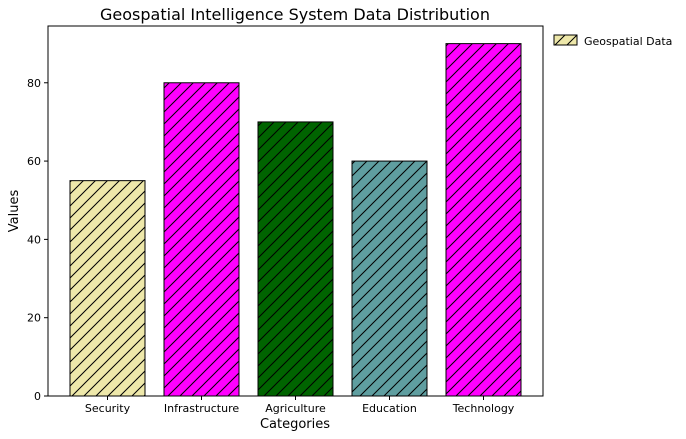  Describe the element at coordinates (565, 40) in the screenshot. I see `legend-swatch-hatch` at that location.